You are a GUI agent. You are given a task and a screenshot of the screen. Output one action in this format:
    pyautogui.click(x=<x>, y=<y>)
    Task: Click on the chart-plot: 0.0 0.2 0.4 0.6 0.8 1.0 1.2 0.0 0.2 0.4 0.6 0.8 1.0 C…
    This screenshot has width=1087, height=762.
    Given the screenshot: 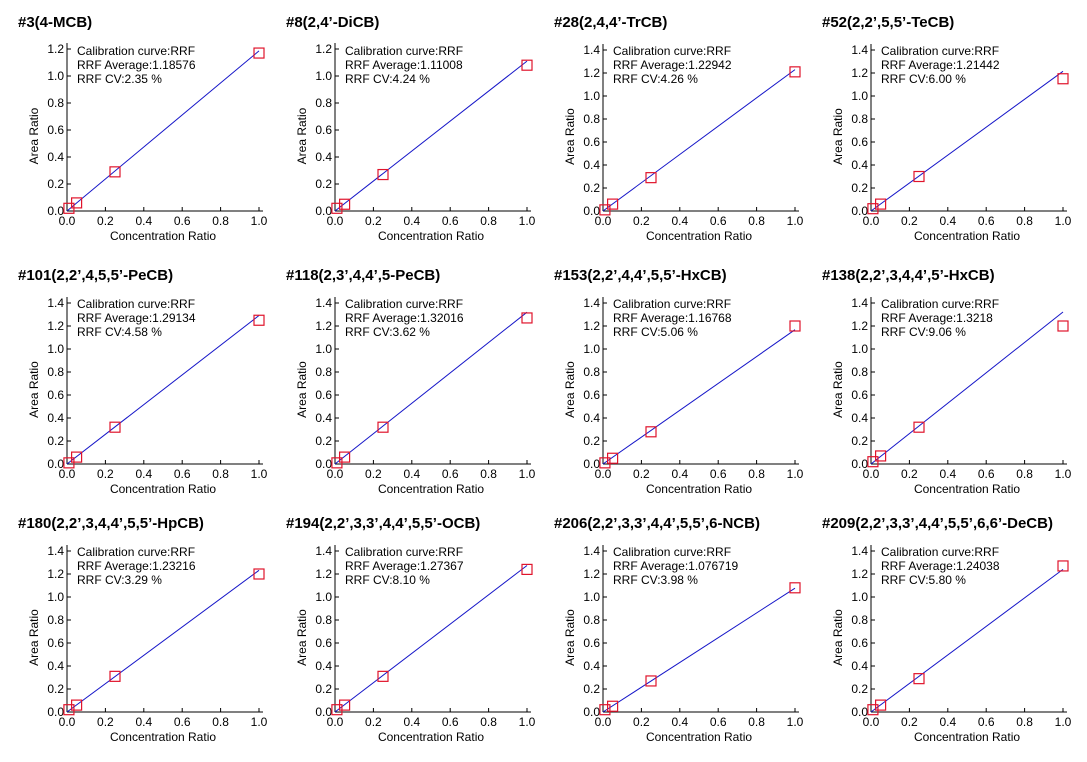 What is the action you would take?
    pyautogui.click(x=415, y=142)
    